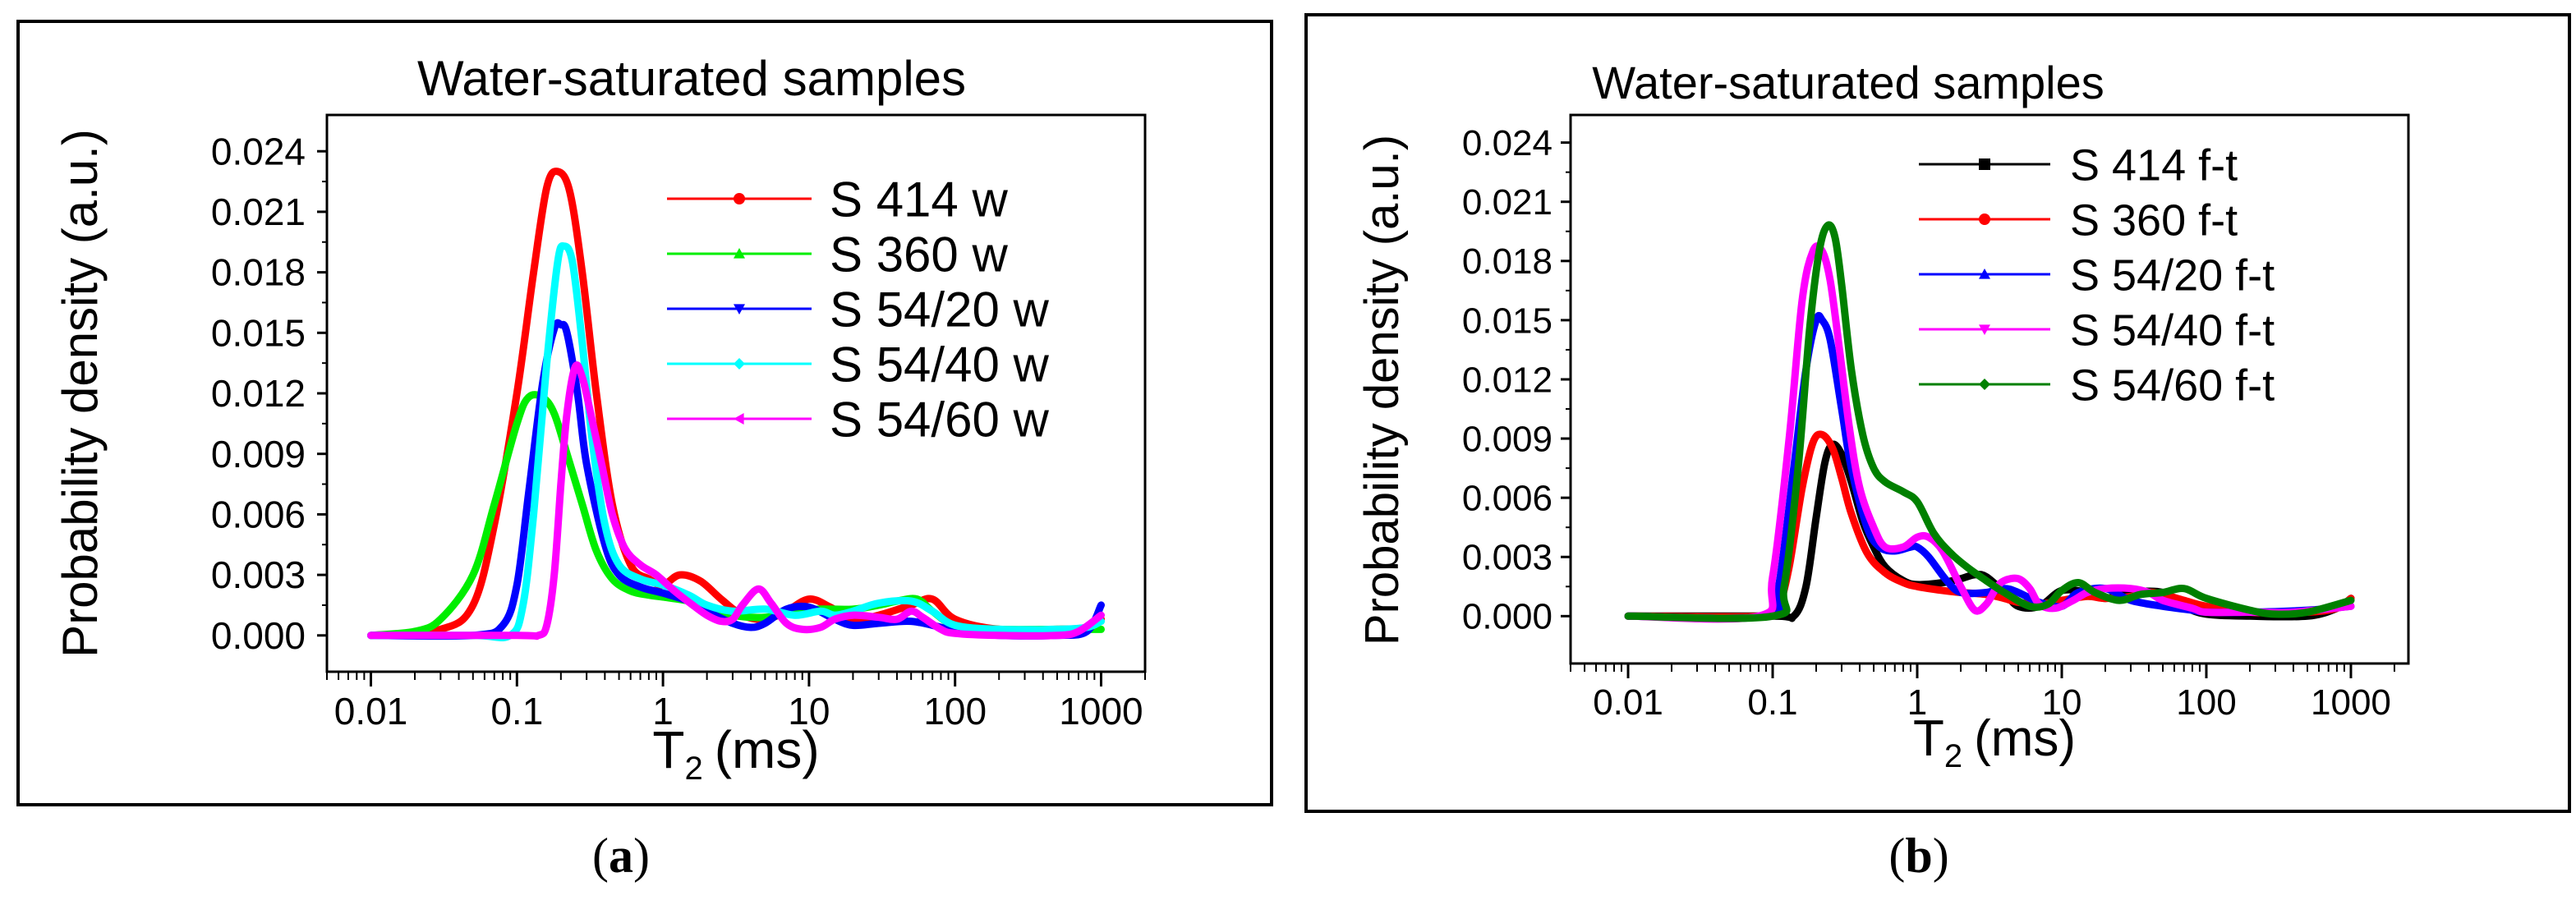  I want to click on panel-a-x-label-subscript: 2, so click(693, 769).